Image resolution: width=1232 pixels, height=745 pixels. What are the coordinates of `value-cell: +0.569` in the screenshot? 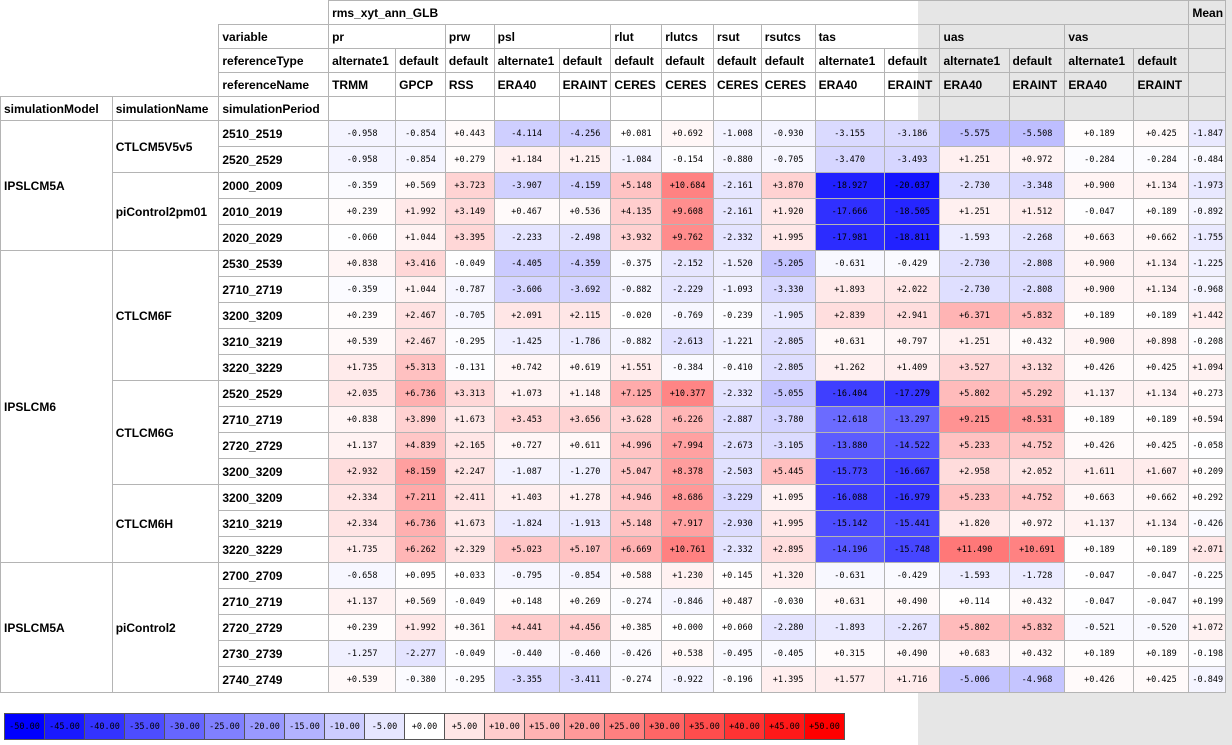 It's located at (420, 185).